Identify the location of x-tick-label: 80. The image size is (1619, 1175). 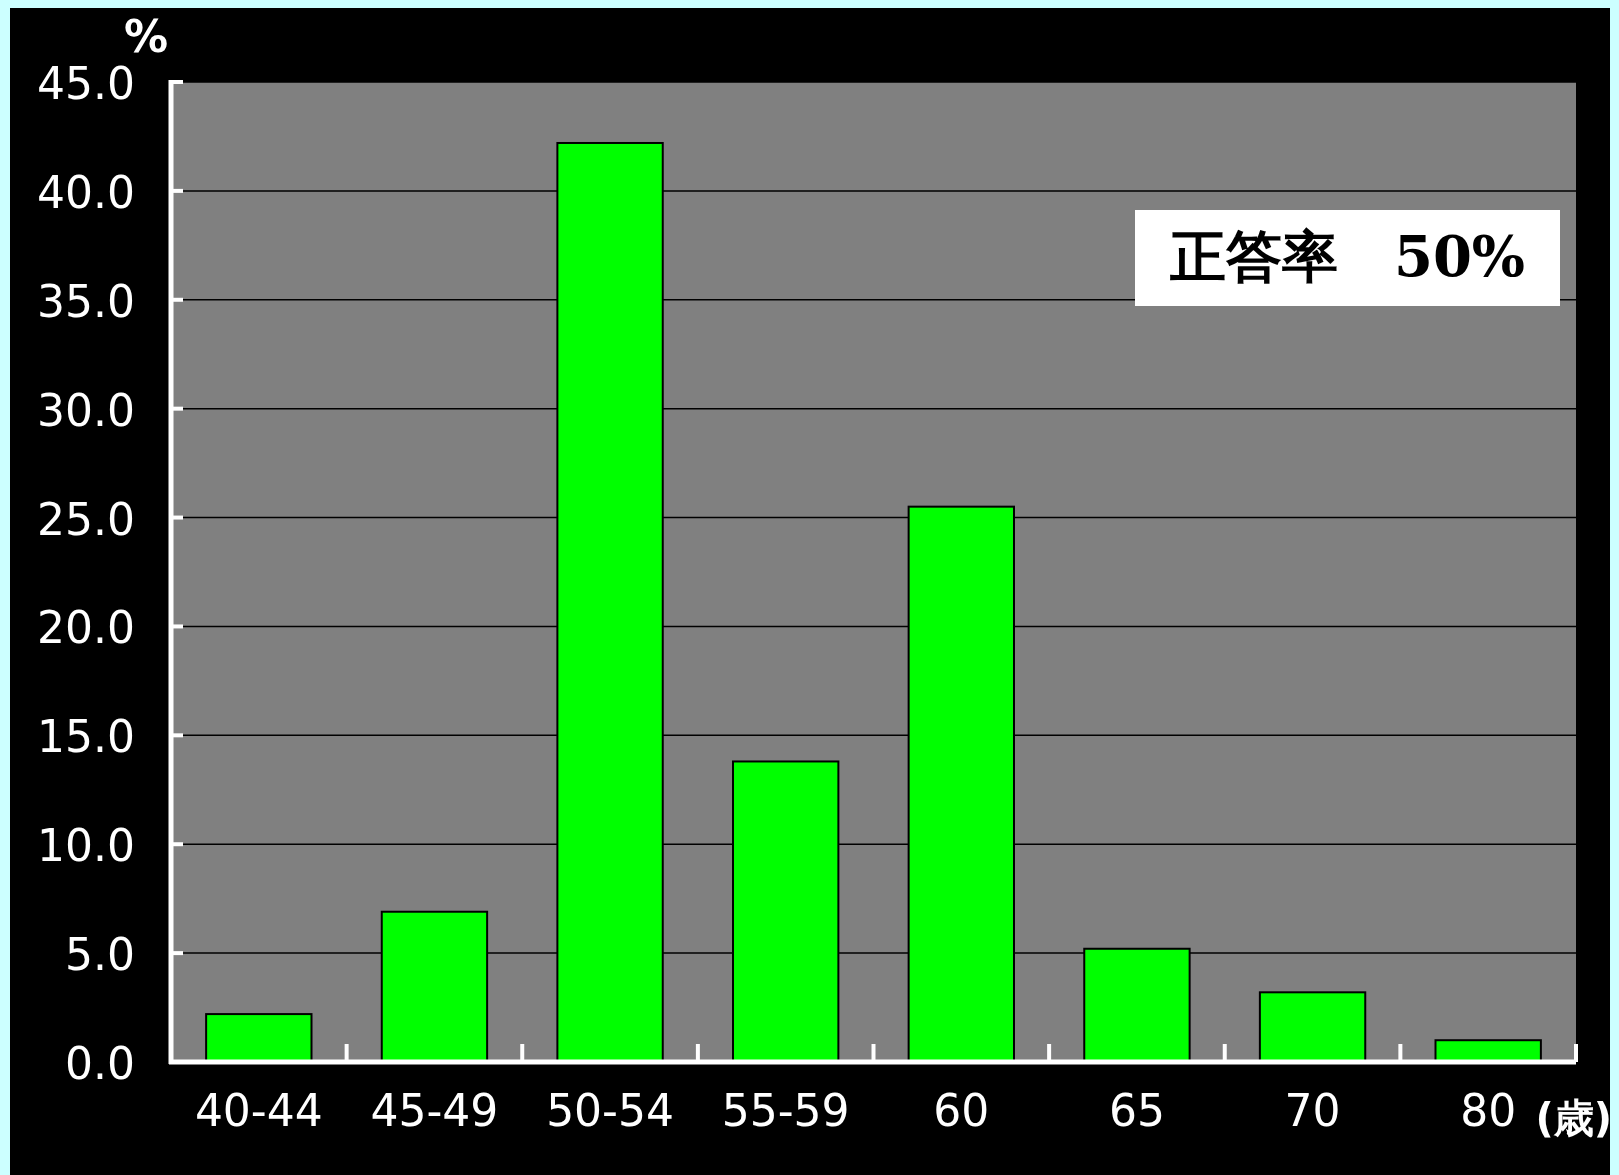
(1488, 1110).